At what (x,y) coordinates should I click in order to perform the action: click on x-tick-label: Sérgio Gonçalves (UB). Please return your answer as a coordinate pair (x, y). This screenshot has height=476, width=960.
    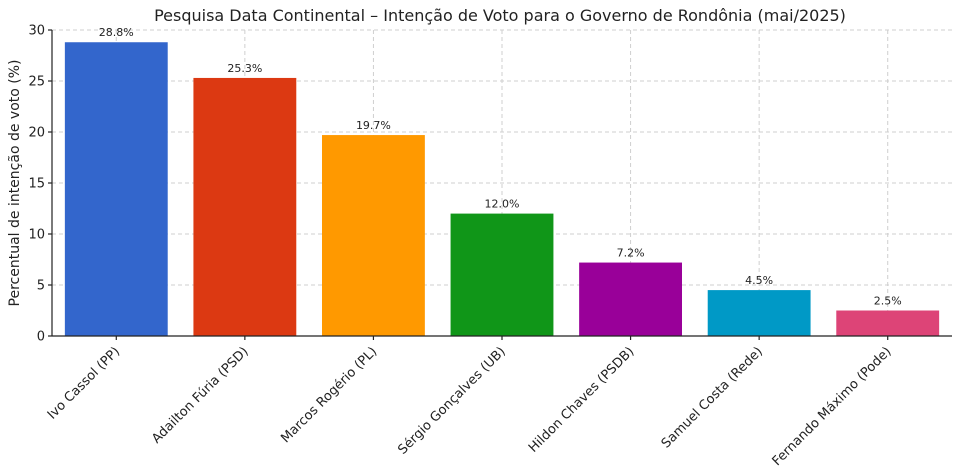
    Looking at the image, I should click on (451, 400).